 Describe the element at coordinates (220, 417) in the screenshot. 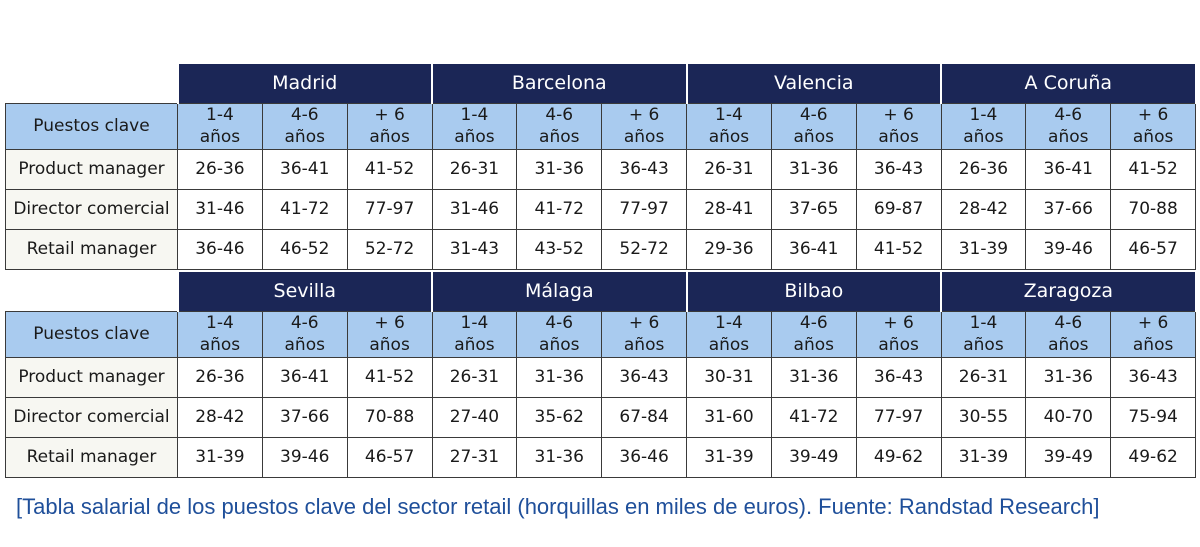

I see `salary-range-cell: 28-42` at that location.